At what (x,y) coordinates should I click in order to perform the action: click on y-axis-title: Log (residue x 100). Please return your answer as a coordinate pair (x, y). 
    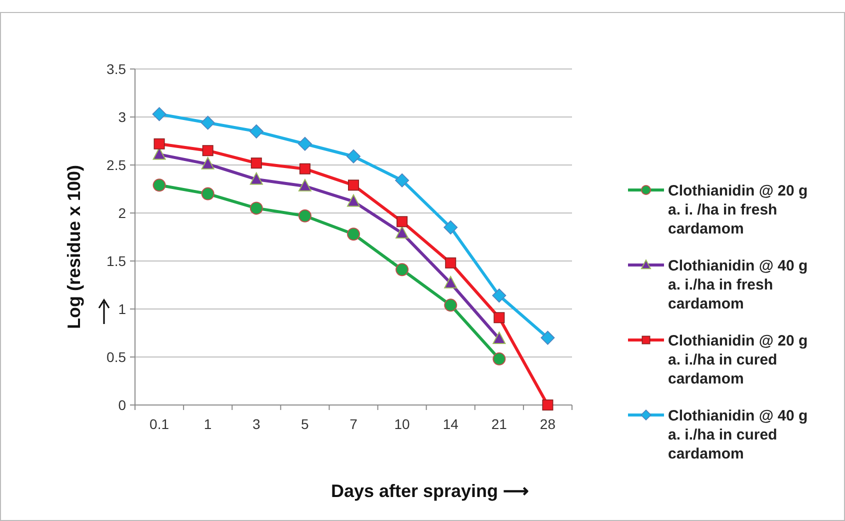
    Looking at the image, I should click on (74, 247).